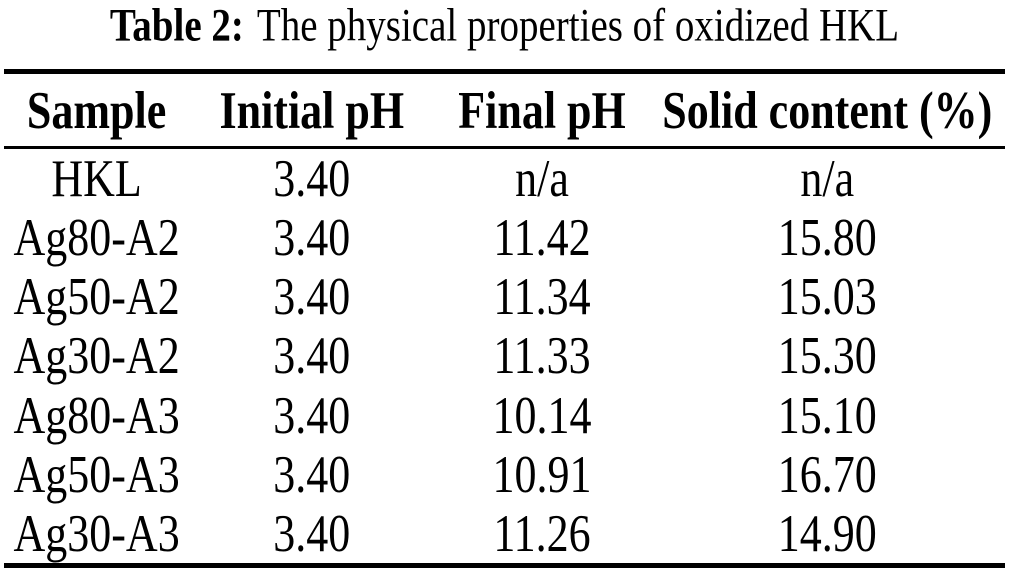 This screenshot has height=573, width=1009. Describe the element at coordinates (542, 178) in the screenshot. I see `cell-final-ph: n/a` at that location.